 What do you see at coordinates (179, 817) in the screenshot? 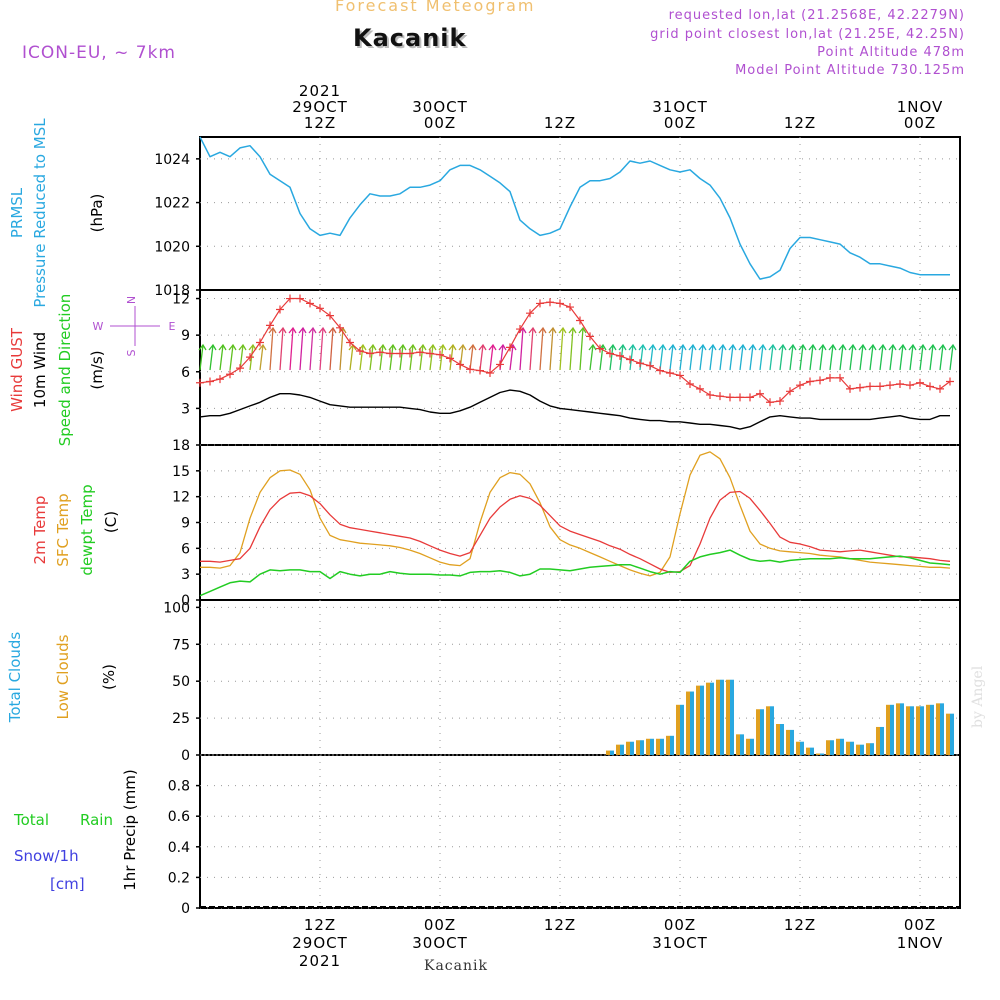
I see `y-tick-label: 0.6` at bounding box center [179, 817].